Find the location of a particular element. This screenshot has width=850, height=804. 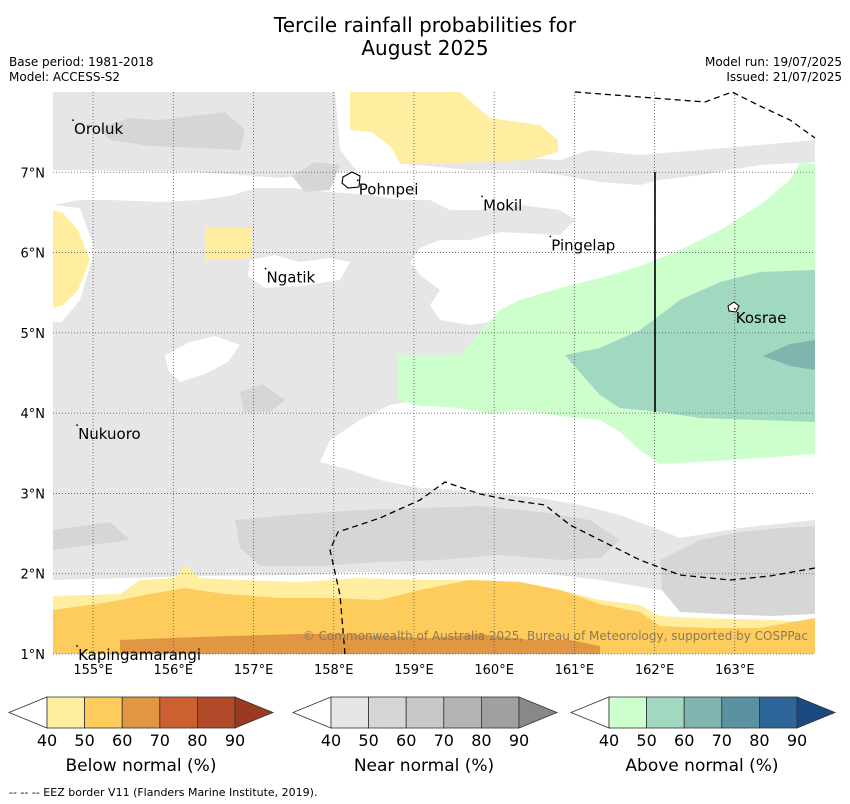

x-tick-label: 161°E is located at coordinates (575, 670).